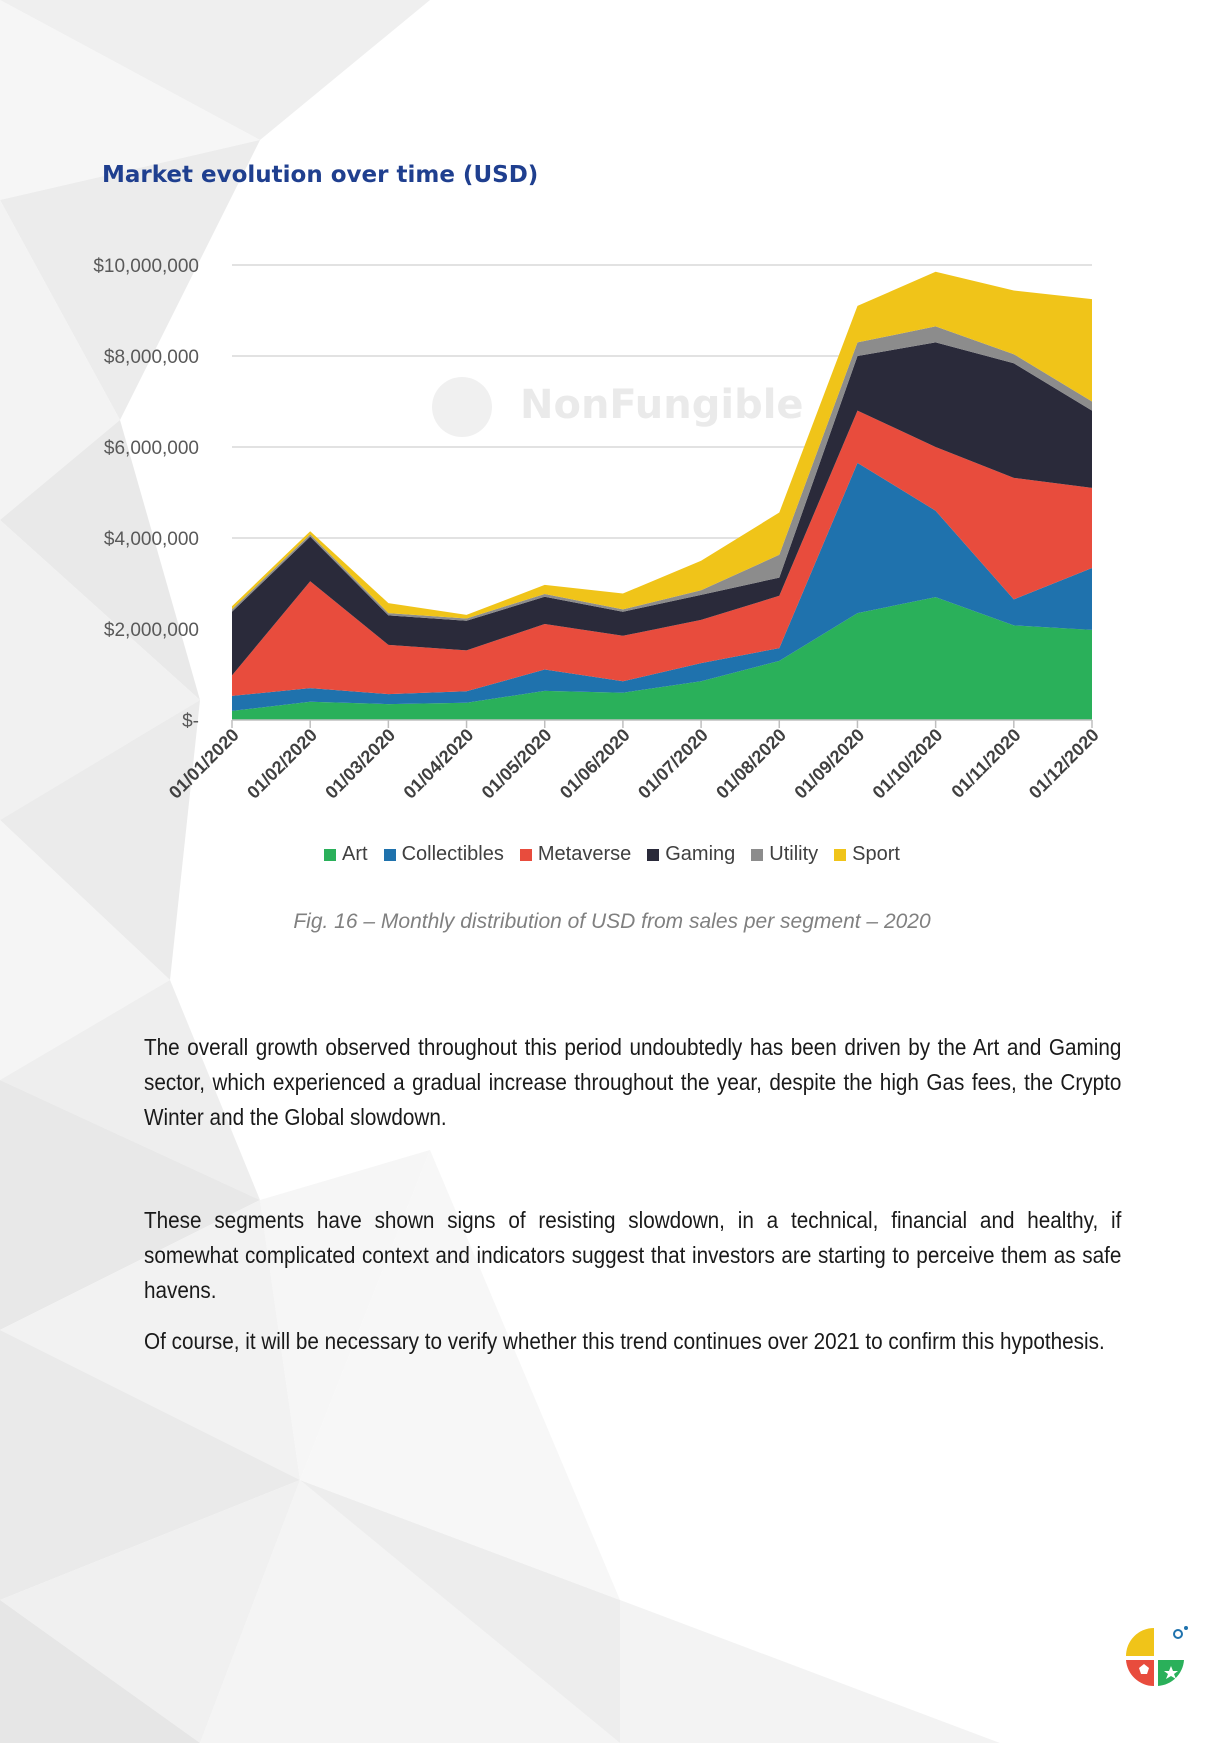  Describe the element at coordinates (282, 764) in the screenshot. I see `x-tick-label: 01/02/2020` at that location.